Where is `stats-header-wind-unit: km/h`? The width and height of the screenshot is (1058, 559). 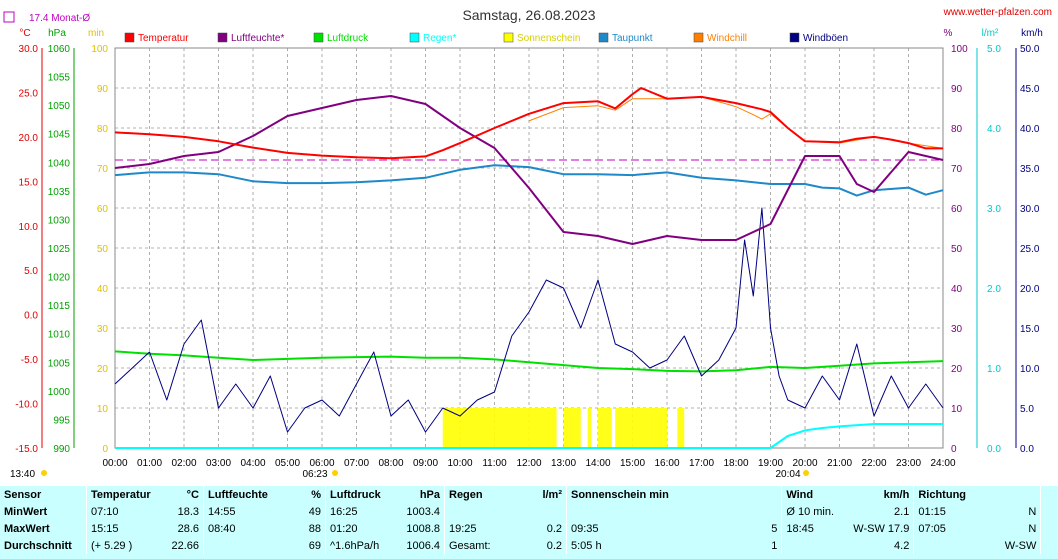
stats-header-wind-unit: km/h is located at coordinates (896, 494).